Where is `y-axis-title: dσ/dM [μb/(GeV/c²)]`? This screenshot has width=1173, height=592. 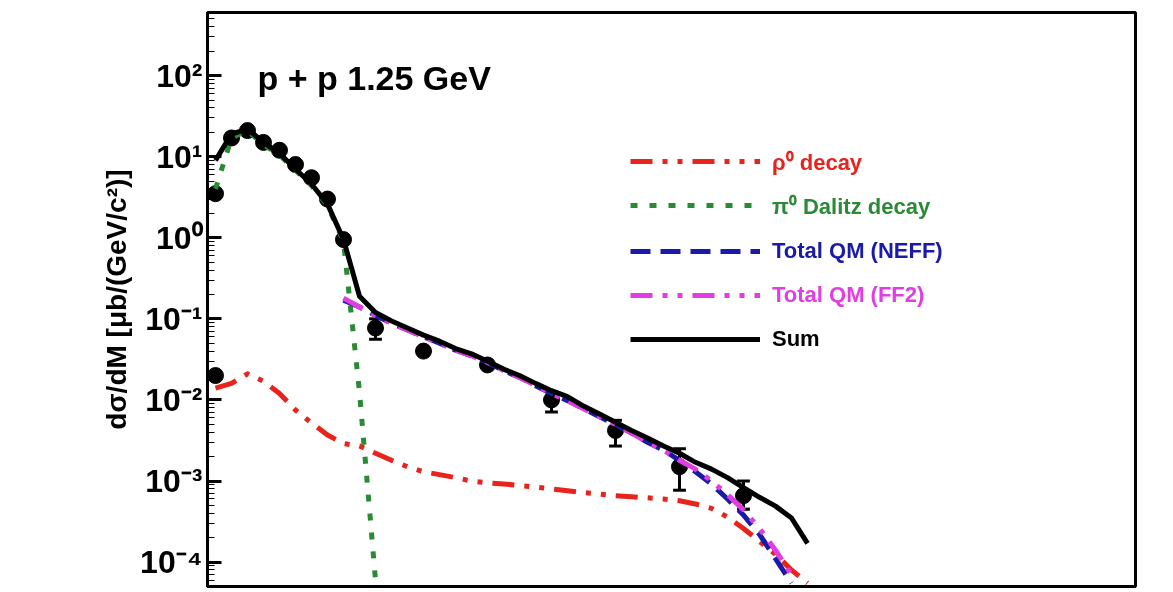 y-axis-title: dσ/dM [μb/(GeV/c²)] is located at coordinates (117, 299).